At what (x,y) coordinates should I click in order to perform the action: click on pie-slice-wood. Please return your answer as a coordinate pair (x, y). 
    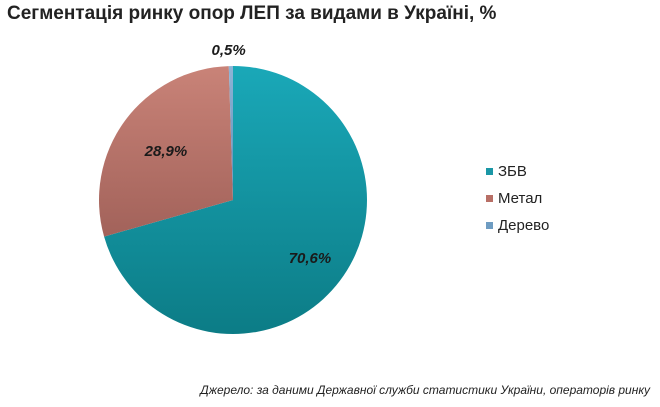
    Looking at the image, I should click on (230, 133).